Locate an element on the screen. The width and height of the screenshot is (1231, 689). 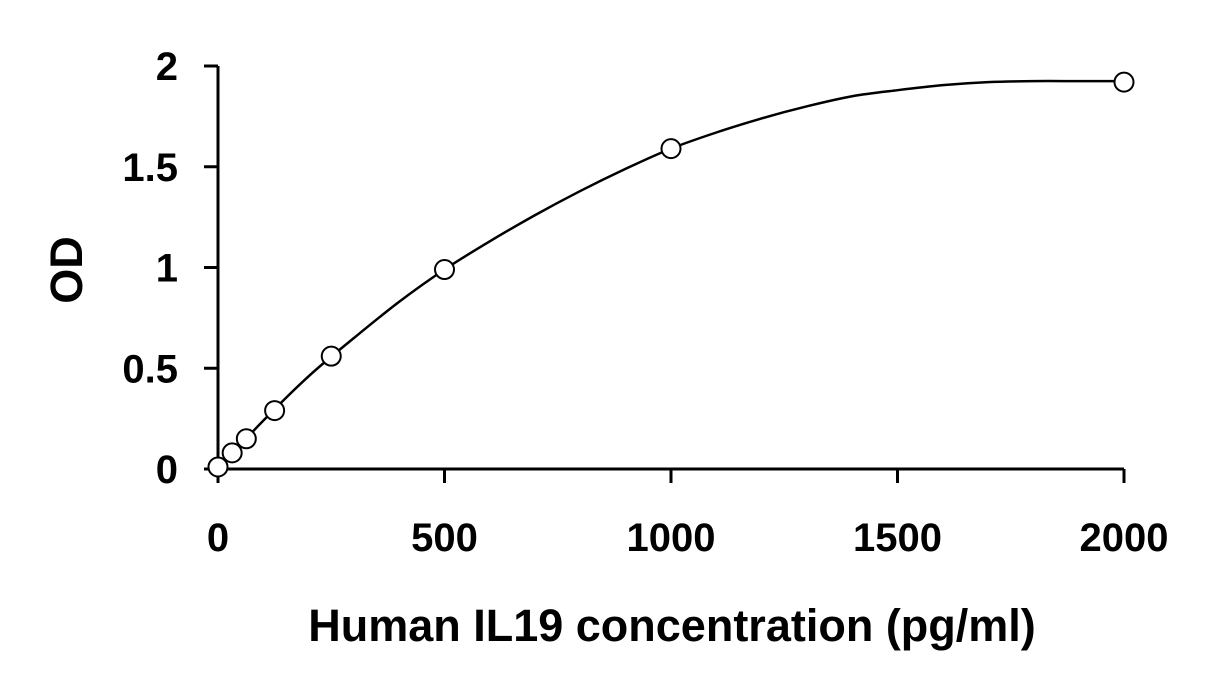
x-tick-label: 1500 is located at coordinates (897, 538).